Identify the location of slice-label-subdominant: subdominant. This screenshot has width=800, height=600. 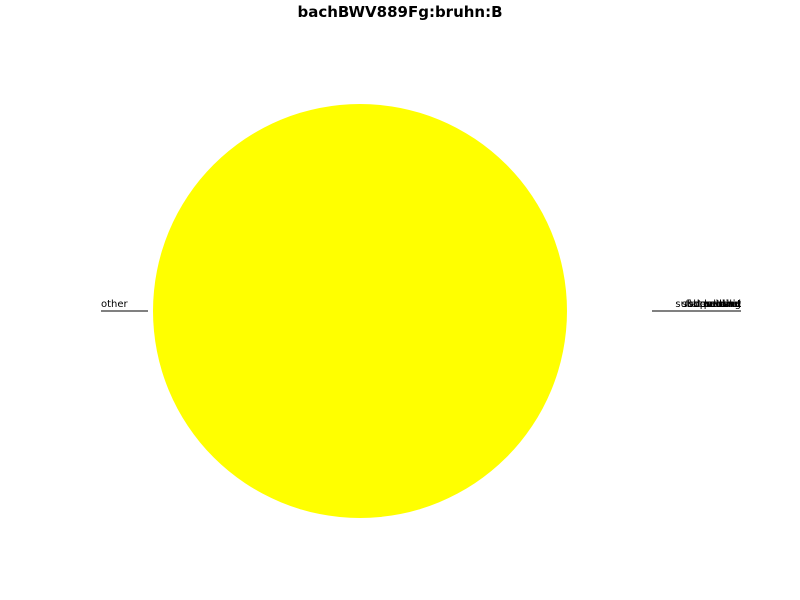
(708, 304).